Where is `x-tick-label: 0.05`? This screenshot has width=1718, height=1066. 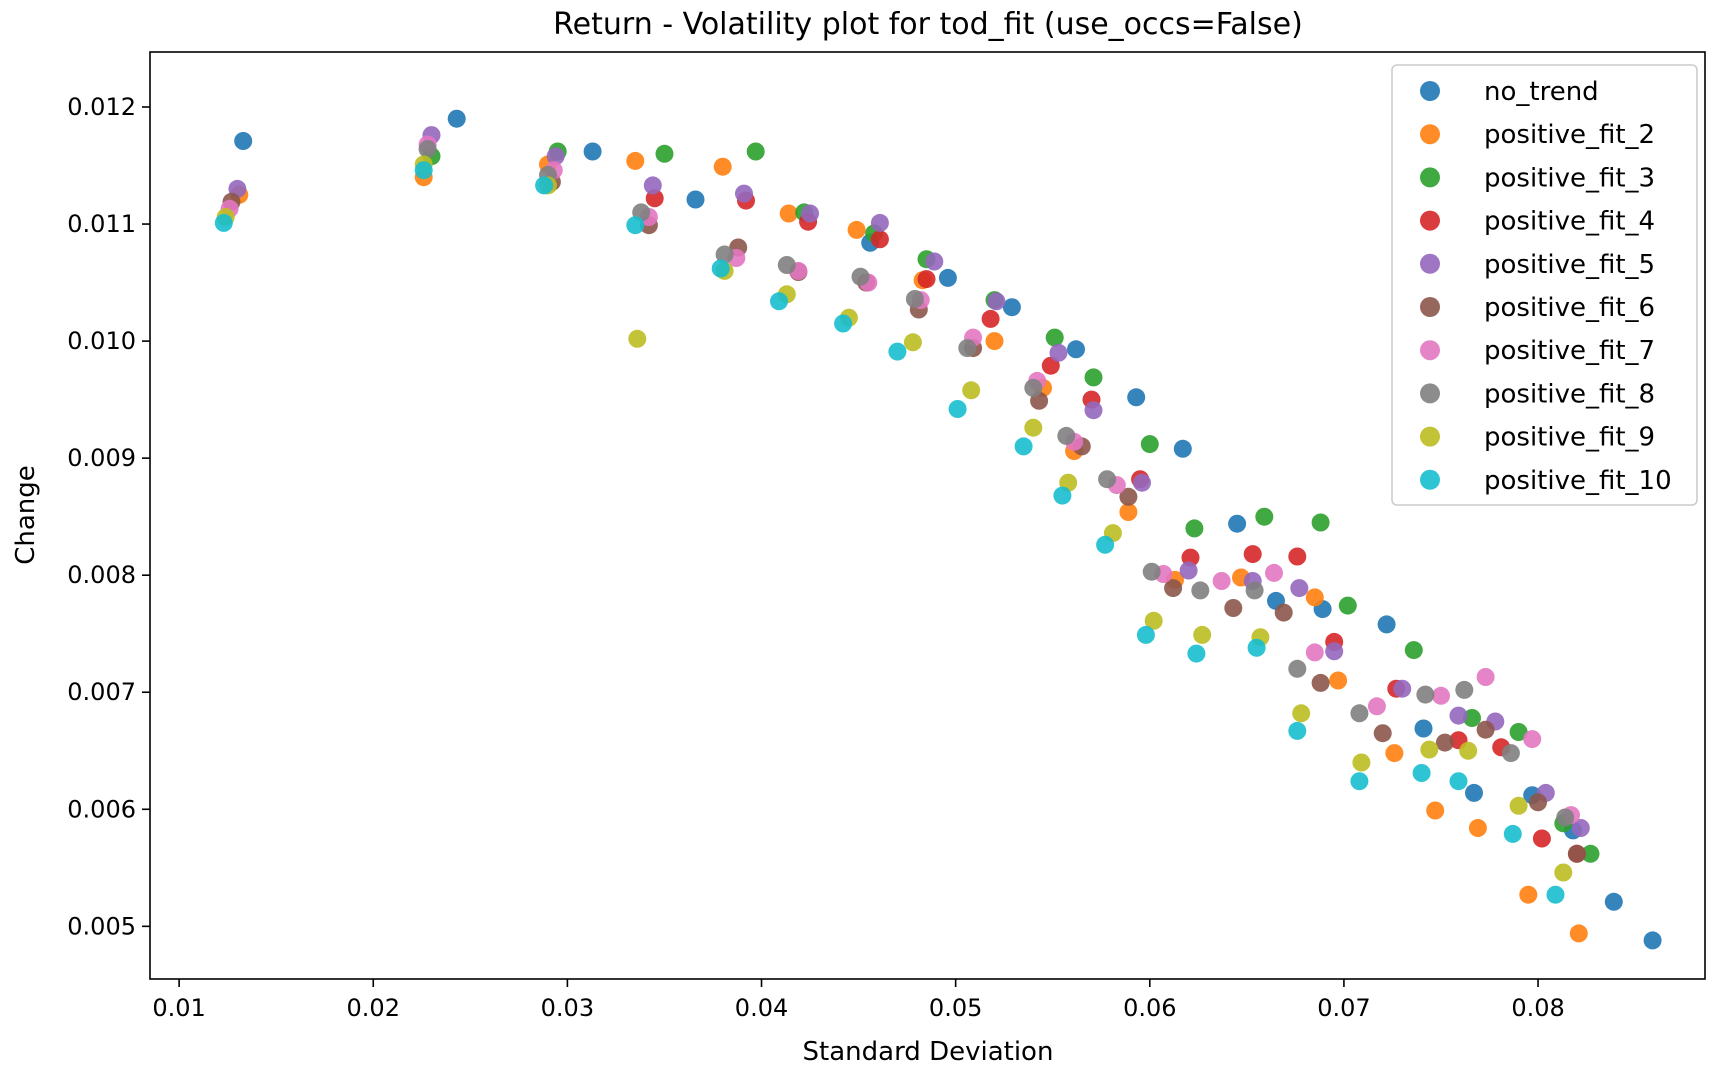 x-tick-label: 0.05 is located at coordinates (955, 1008).